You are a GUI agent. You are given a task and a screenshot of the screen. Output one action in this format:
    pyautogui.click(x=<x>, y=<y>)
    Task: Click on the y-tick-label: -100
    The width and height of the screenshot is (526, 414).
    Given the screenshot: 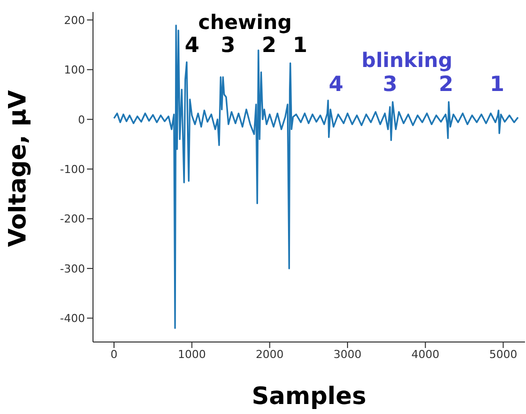 What is the action you would take?
    pyautogui.click(x=72, y=169)
    